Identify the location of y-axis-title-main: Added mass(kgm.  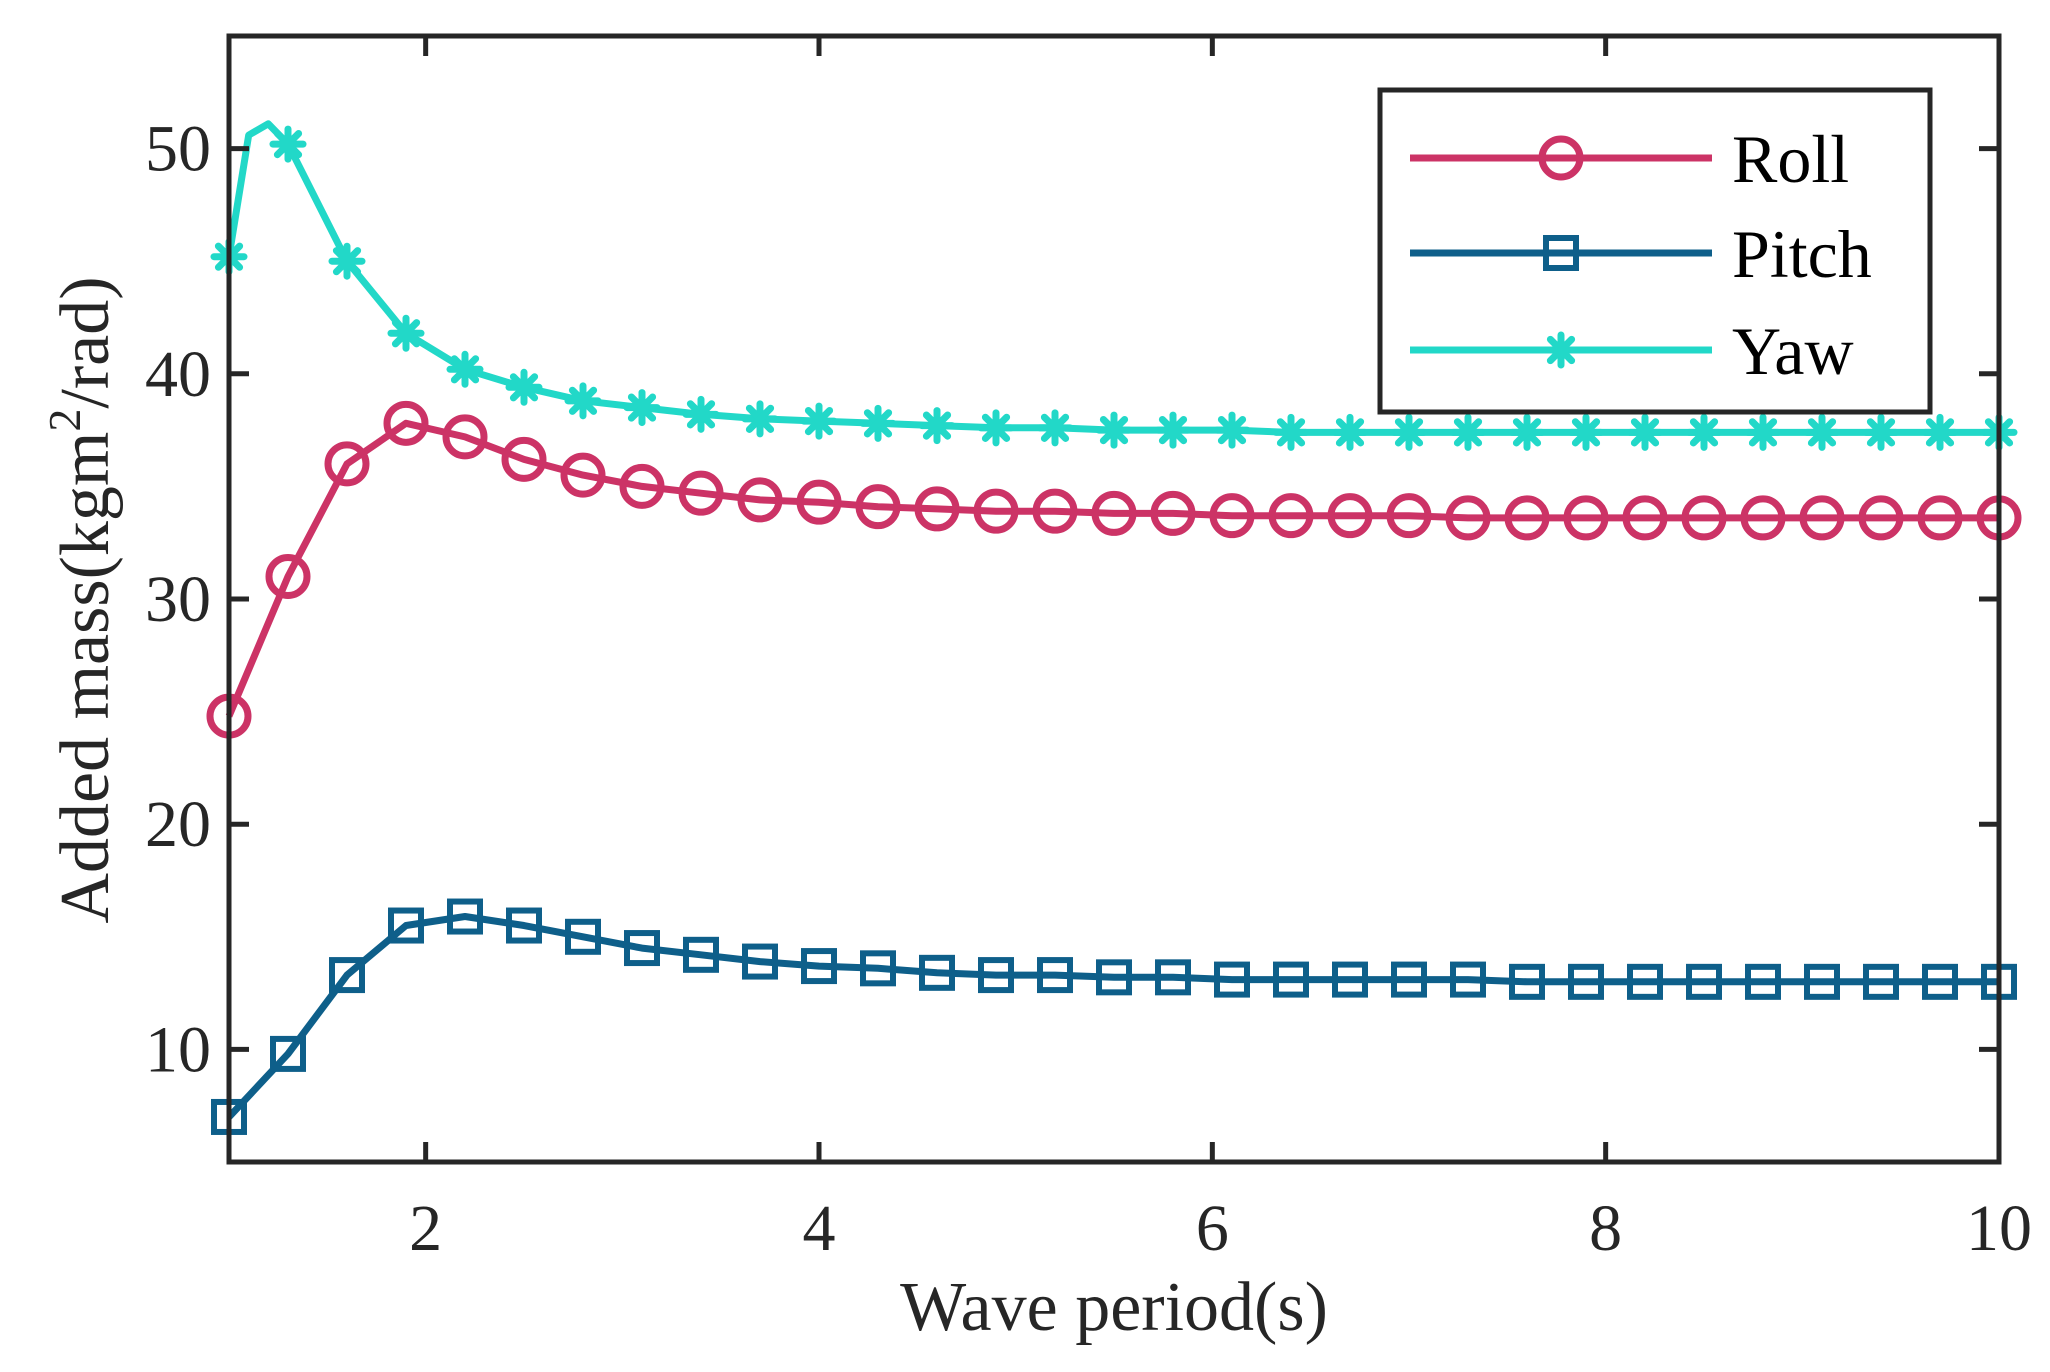
(85, 678).